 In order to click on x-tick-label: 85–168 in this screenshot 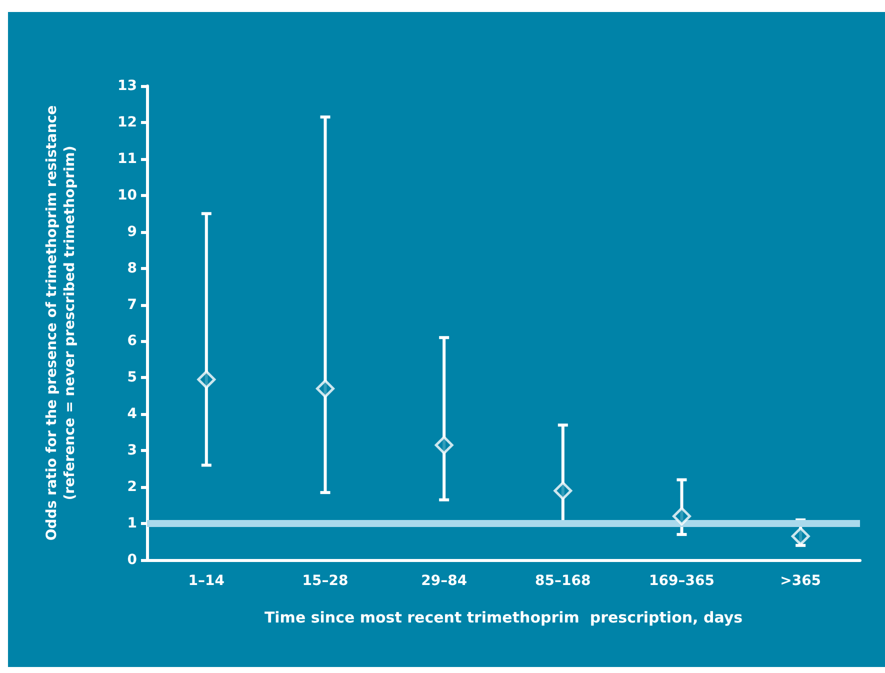, I will do `click(563, 581)`.